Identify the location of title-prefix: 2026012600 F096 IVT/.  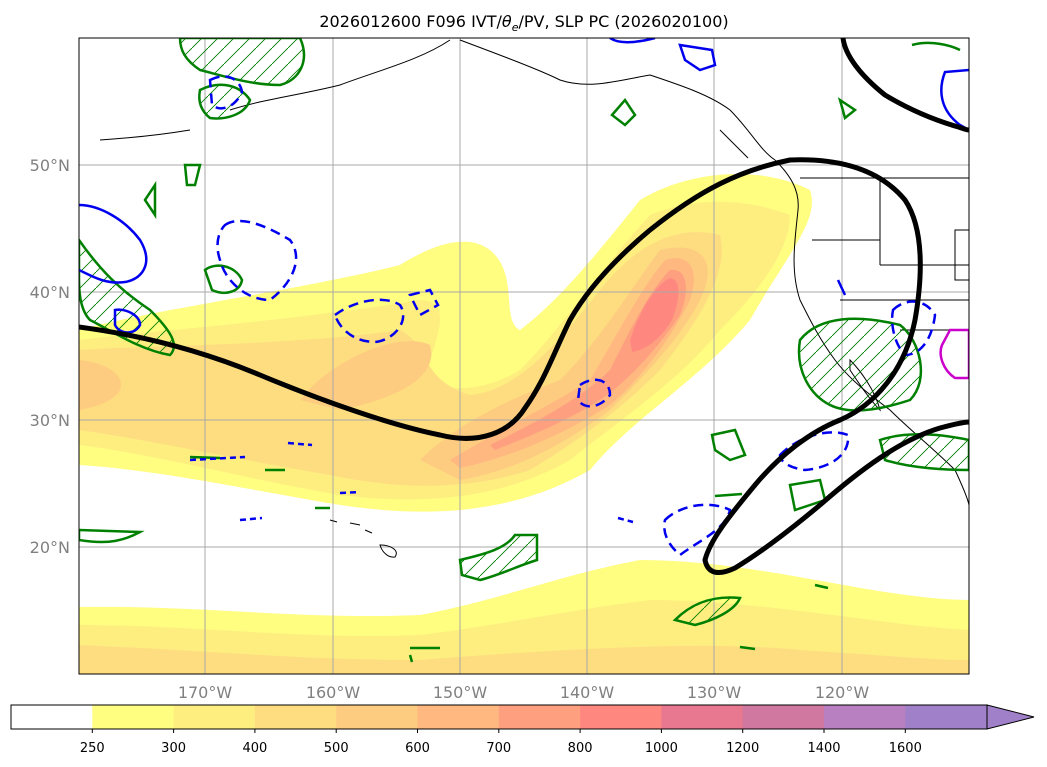
(410, 21).